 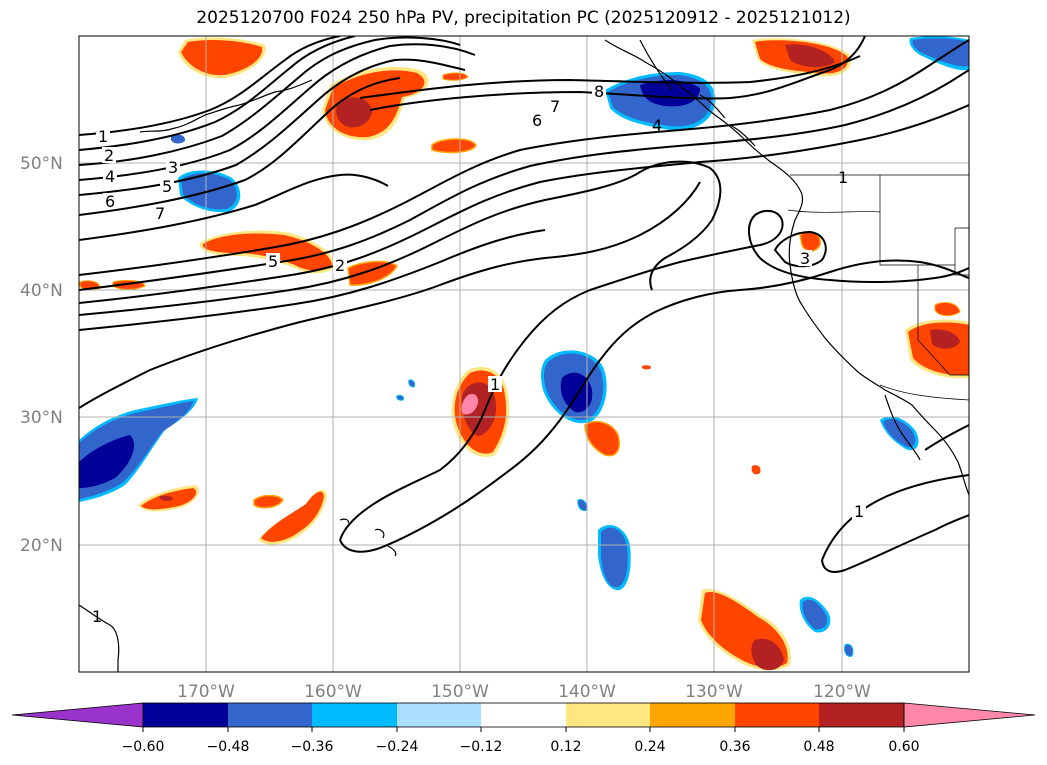 I want to click on colorbar-tick-label: −0.24, so click(x=397, y=747).